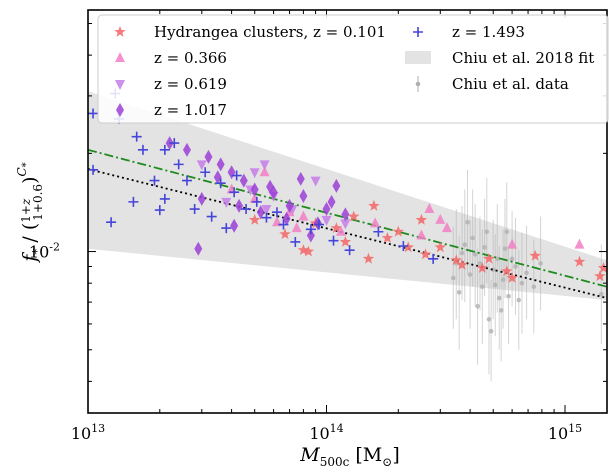  What do you see at coordinates (30, 212) in the screenshot?
I see `svg-text: f* / (1+z1+0.6)C*` at bounding box center [30, 212].